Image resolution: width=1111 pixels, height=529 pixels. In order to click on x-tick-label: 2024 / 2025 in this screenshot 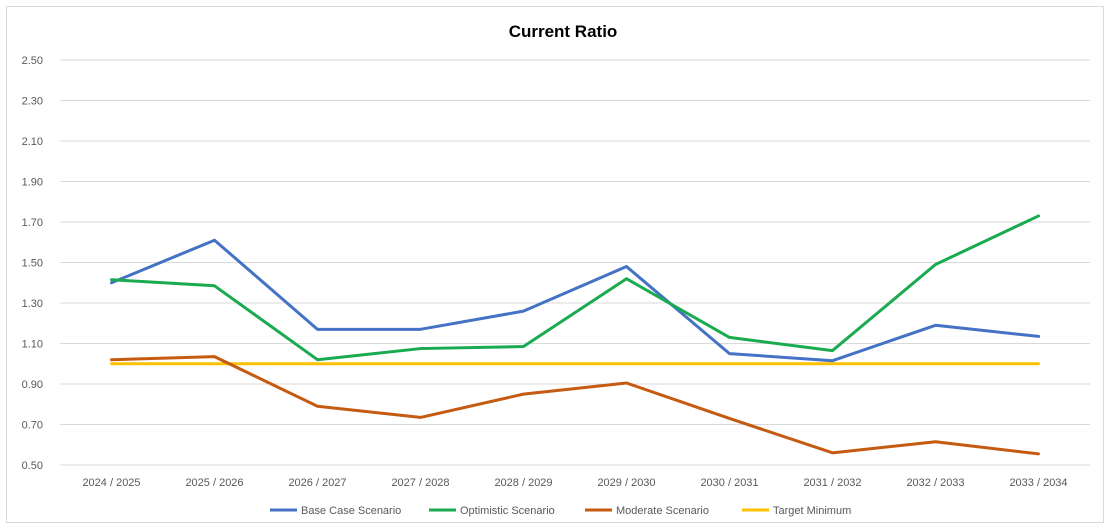, I will do `click(111, 483)`.